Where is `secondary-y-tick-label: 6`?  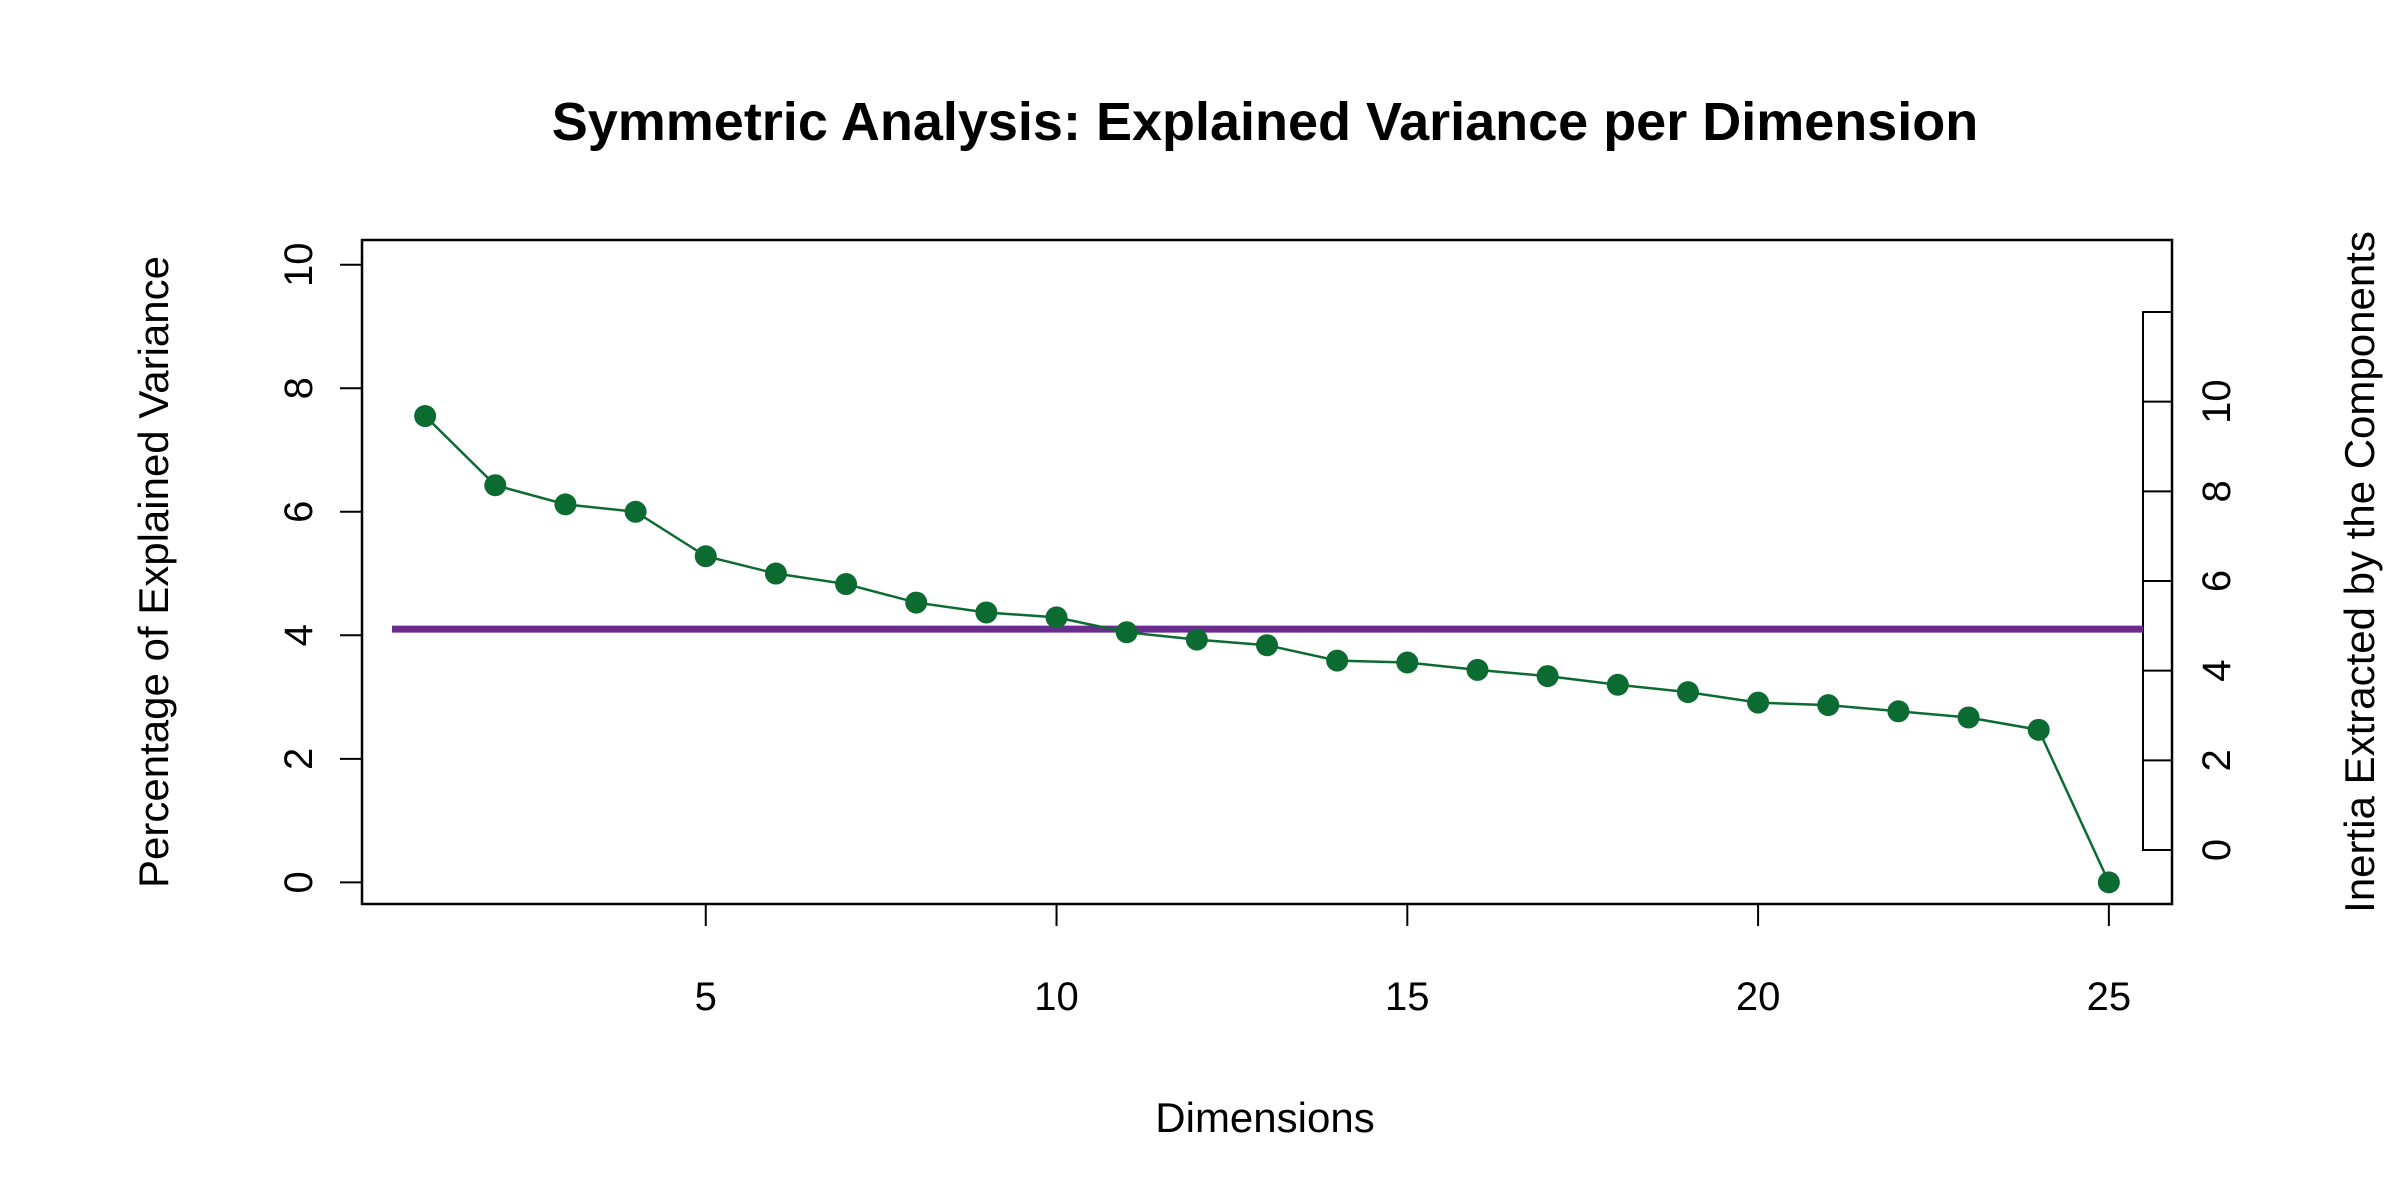
secondary-y-tick-label: 6 is located at coordinates (2217, 581).